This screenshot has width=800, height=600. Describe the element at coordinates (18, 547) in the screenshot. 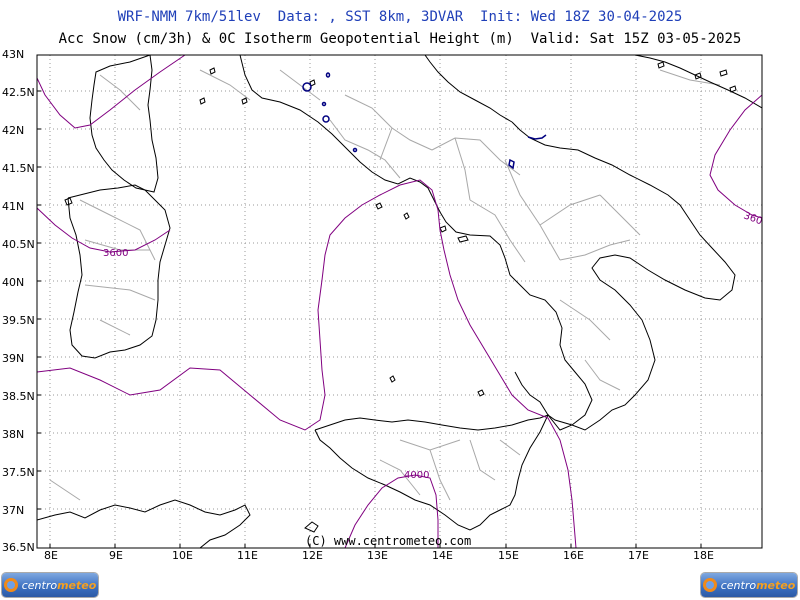

I see `lat-label: 36.5N` at that location.